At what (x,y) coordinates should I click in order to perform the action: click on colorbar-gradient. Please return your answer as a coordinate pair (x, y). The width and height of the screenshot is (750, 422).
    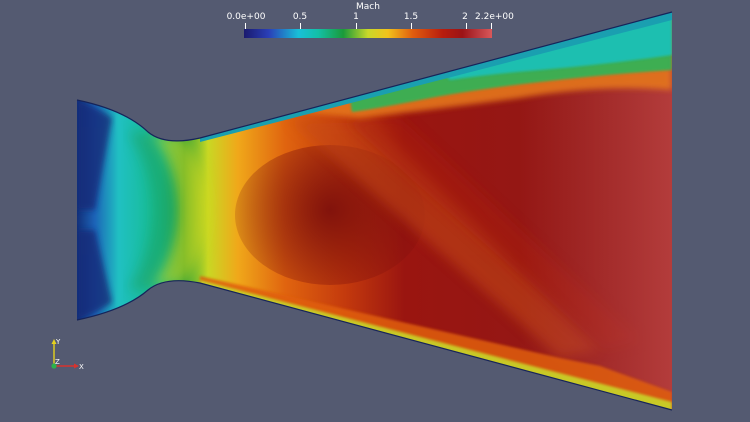
    Looking at the image, I should click on (368, 33).